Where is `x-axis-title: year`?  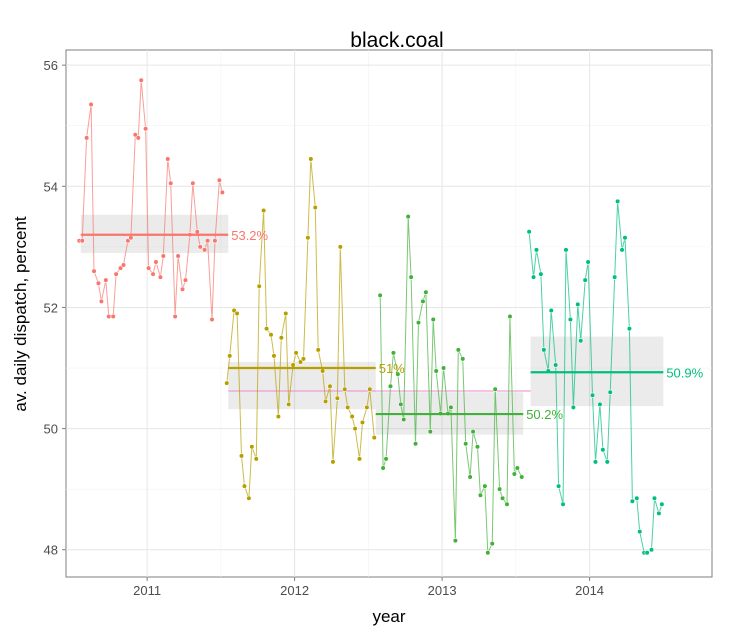 x-axis-title: year is located at coordinates (388, 616).